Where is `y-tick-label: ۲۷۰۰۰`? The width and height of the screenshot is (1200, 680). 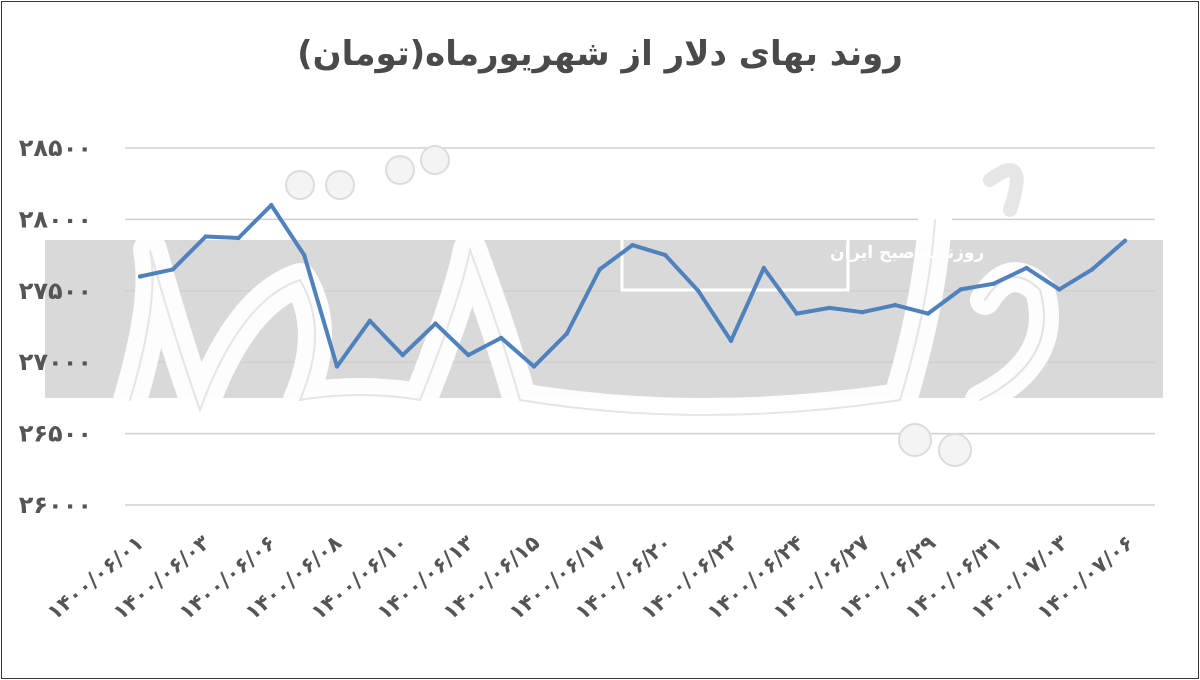 y-tick-label: ۲۷۰۰۰ is located at coordinates (55, 362).